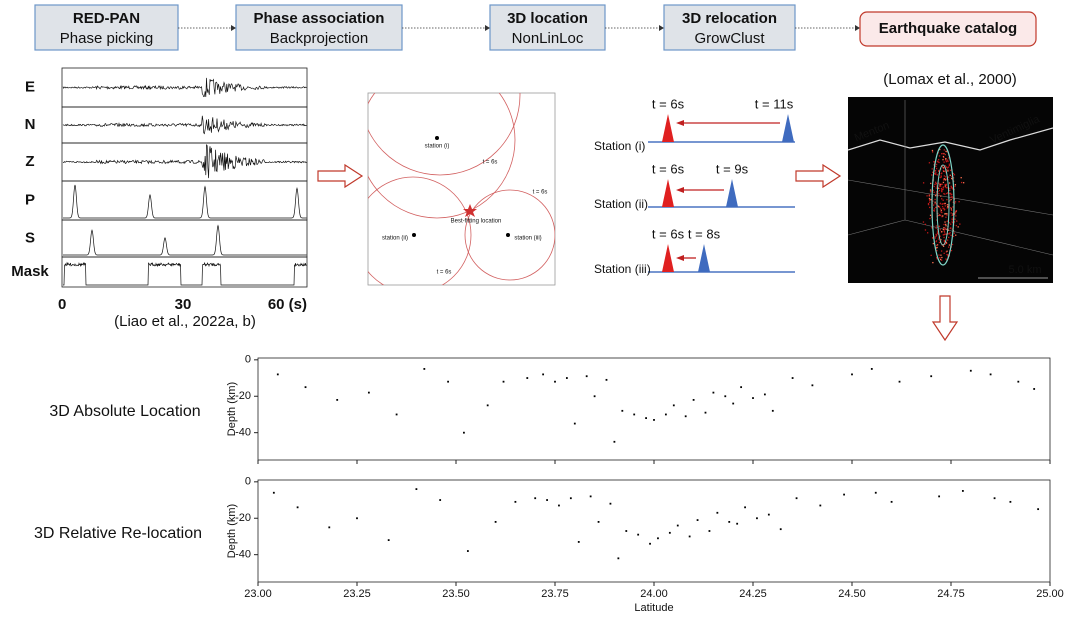 Image resolution: width=1067 pixels, height=619 pixels. What do you see at coordinates (319, 27) in the screenshot?
I see `pipeline-box` at bounding box center [319, 27].